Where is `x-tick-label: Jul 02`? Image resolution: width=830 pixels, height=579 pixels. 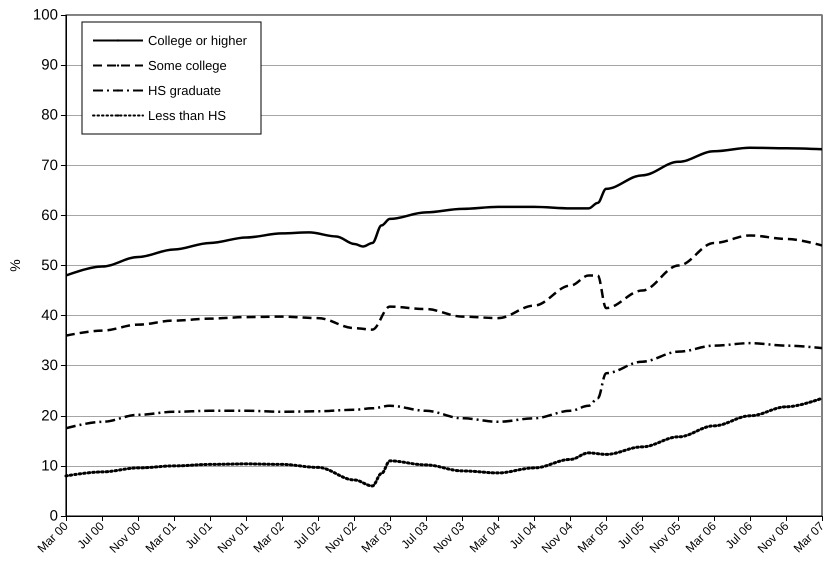
x-tick-label: Jul 02 is located at coordinates (307, 535).